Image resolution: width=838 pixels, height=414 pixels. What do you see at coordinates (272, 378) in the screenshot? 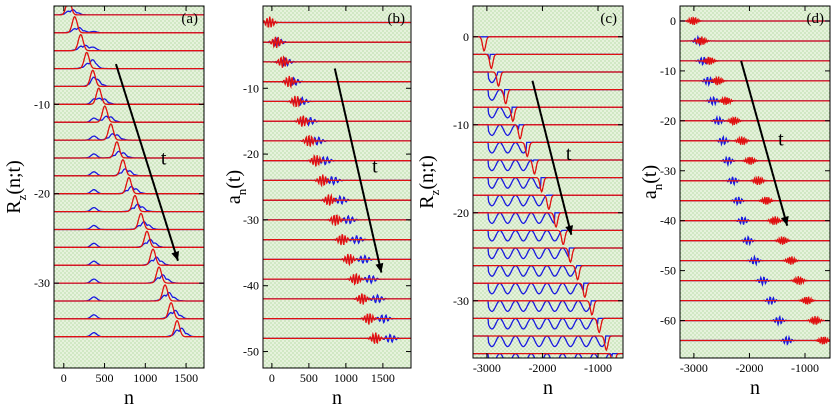
I see `x-tick-label: 0` at bounding box center [272, 378].